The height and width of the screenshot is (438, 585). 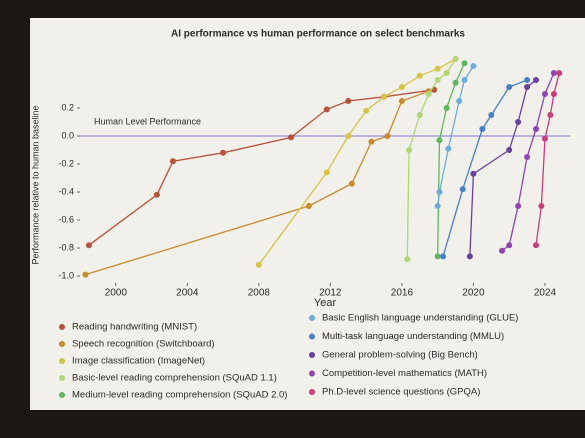 I want to click on y-tick-label: -1.0, so click(x=66, y=275).